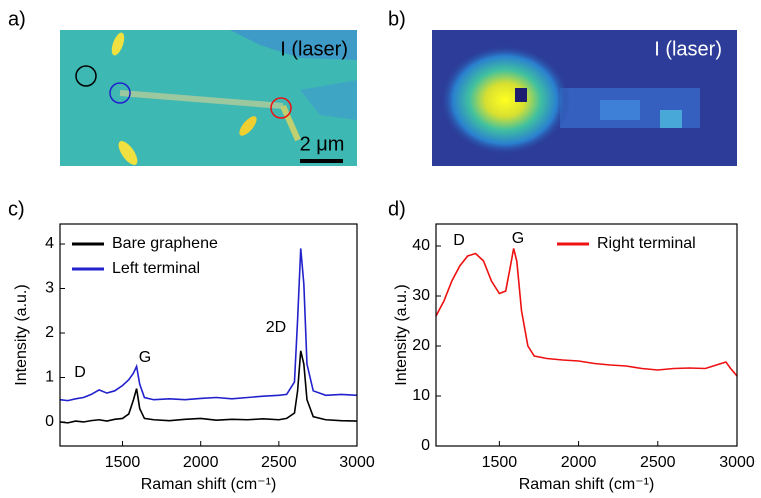 The image size is (761, 498). What do you see at coordinates (322, 144) in the screenshot?
I see `scale-bar-label: 2 μm` at bounding box center [322, 144].